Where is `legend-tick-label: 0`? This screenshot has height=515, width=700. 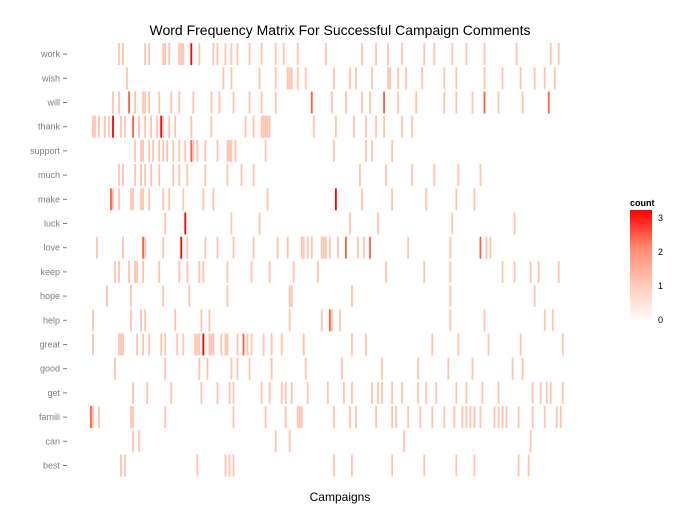 legend-tick-label: 0 is located at coordinates (660, 320).